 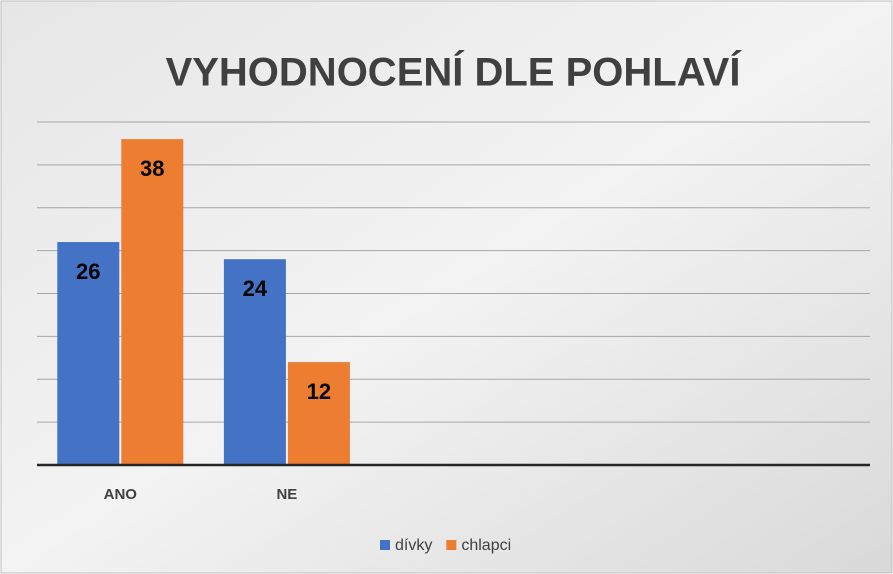 I want to click on data-label: 24, so click(x=255, y=288).